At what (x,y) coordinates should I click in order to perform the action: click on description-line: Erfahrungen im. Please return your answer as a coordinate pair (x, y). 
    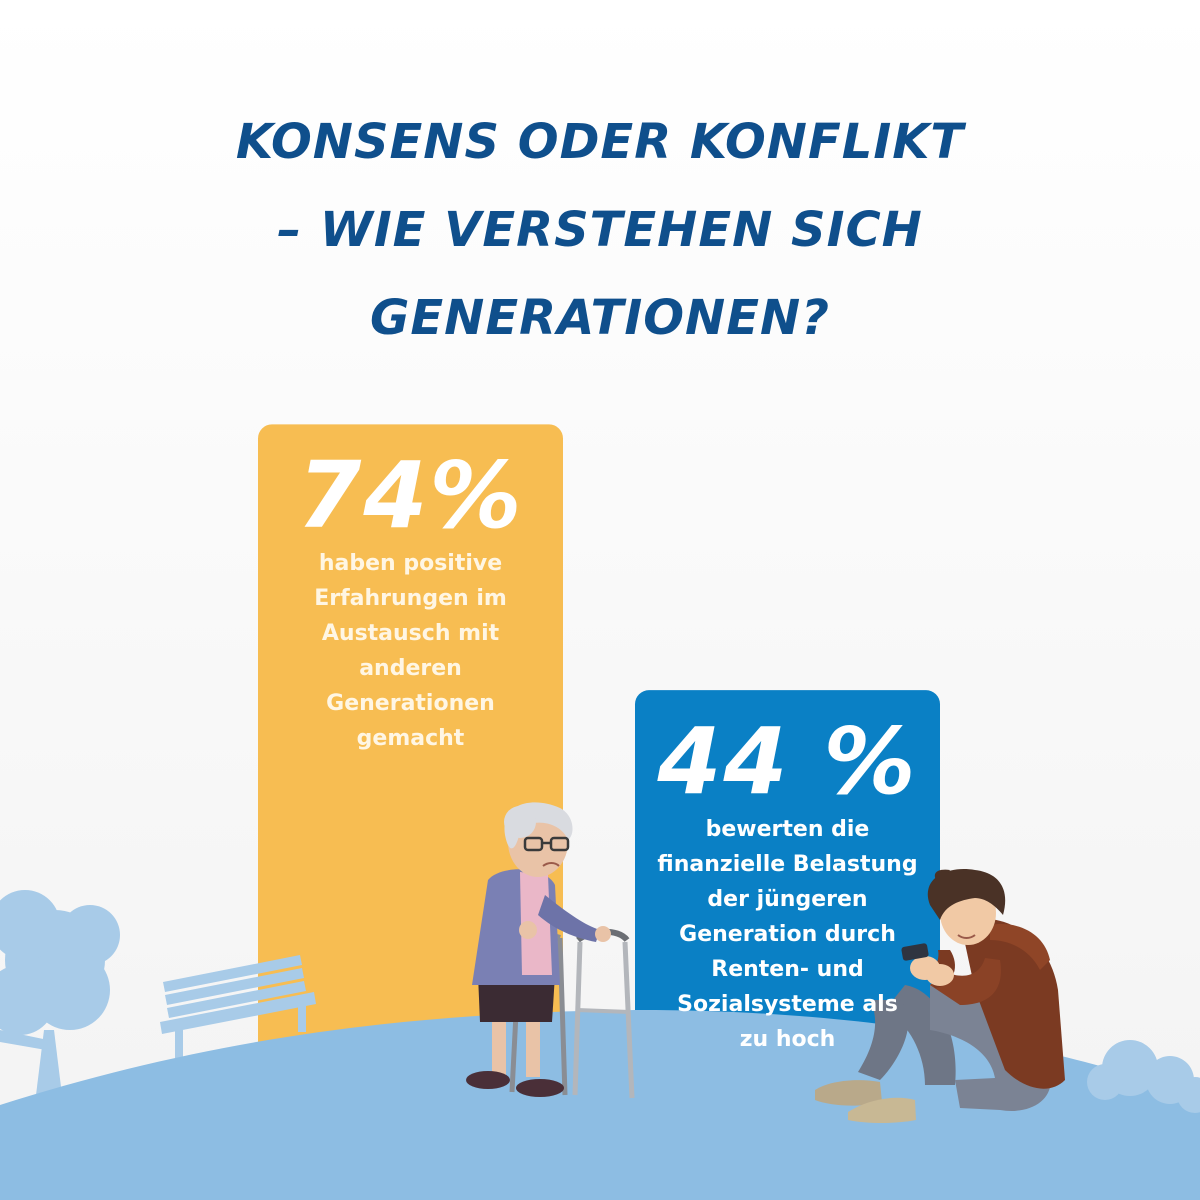
    Looking at the image, I should click on (410, 599).